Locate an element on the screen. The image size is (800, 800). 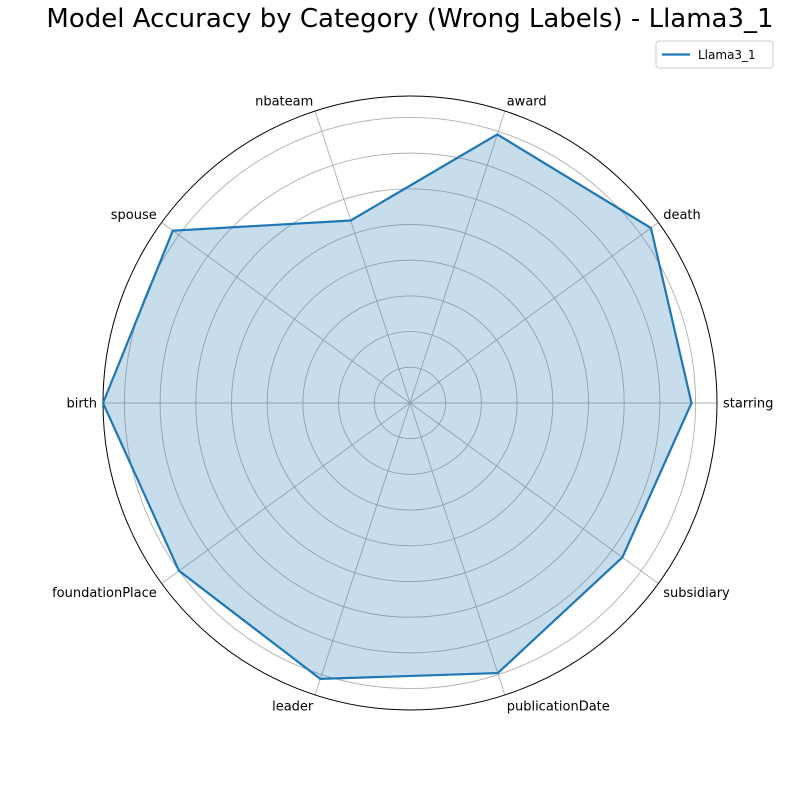
category-label: nbateam is located at coordinates (284, 101).